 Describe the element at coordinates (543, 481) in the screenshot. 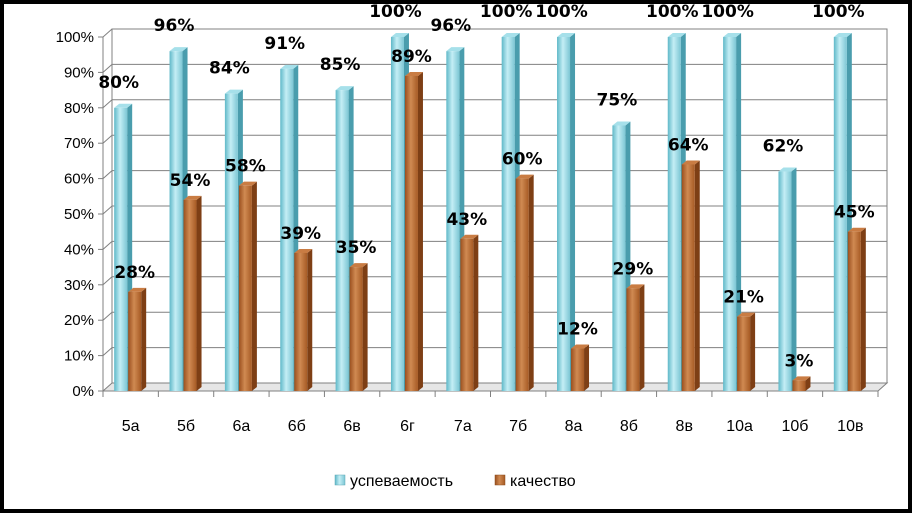

I see `legend-label-kachestvo: качество` at that location.